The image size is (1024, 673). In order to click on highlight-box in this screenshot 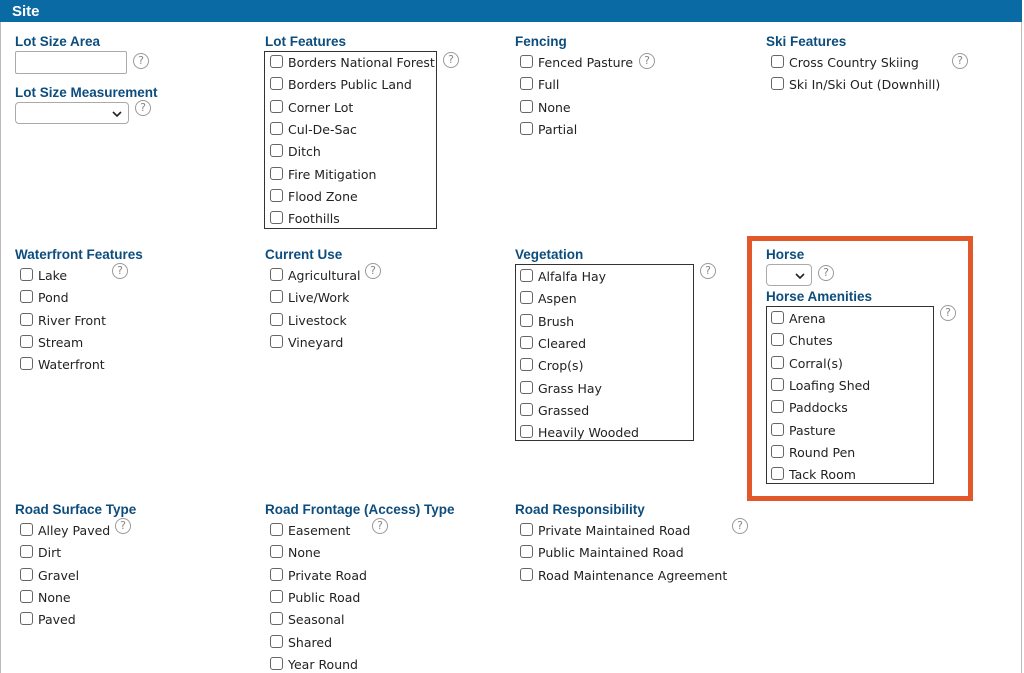, I will do `click(860, 368)`.